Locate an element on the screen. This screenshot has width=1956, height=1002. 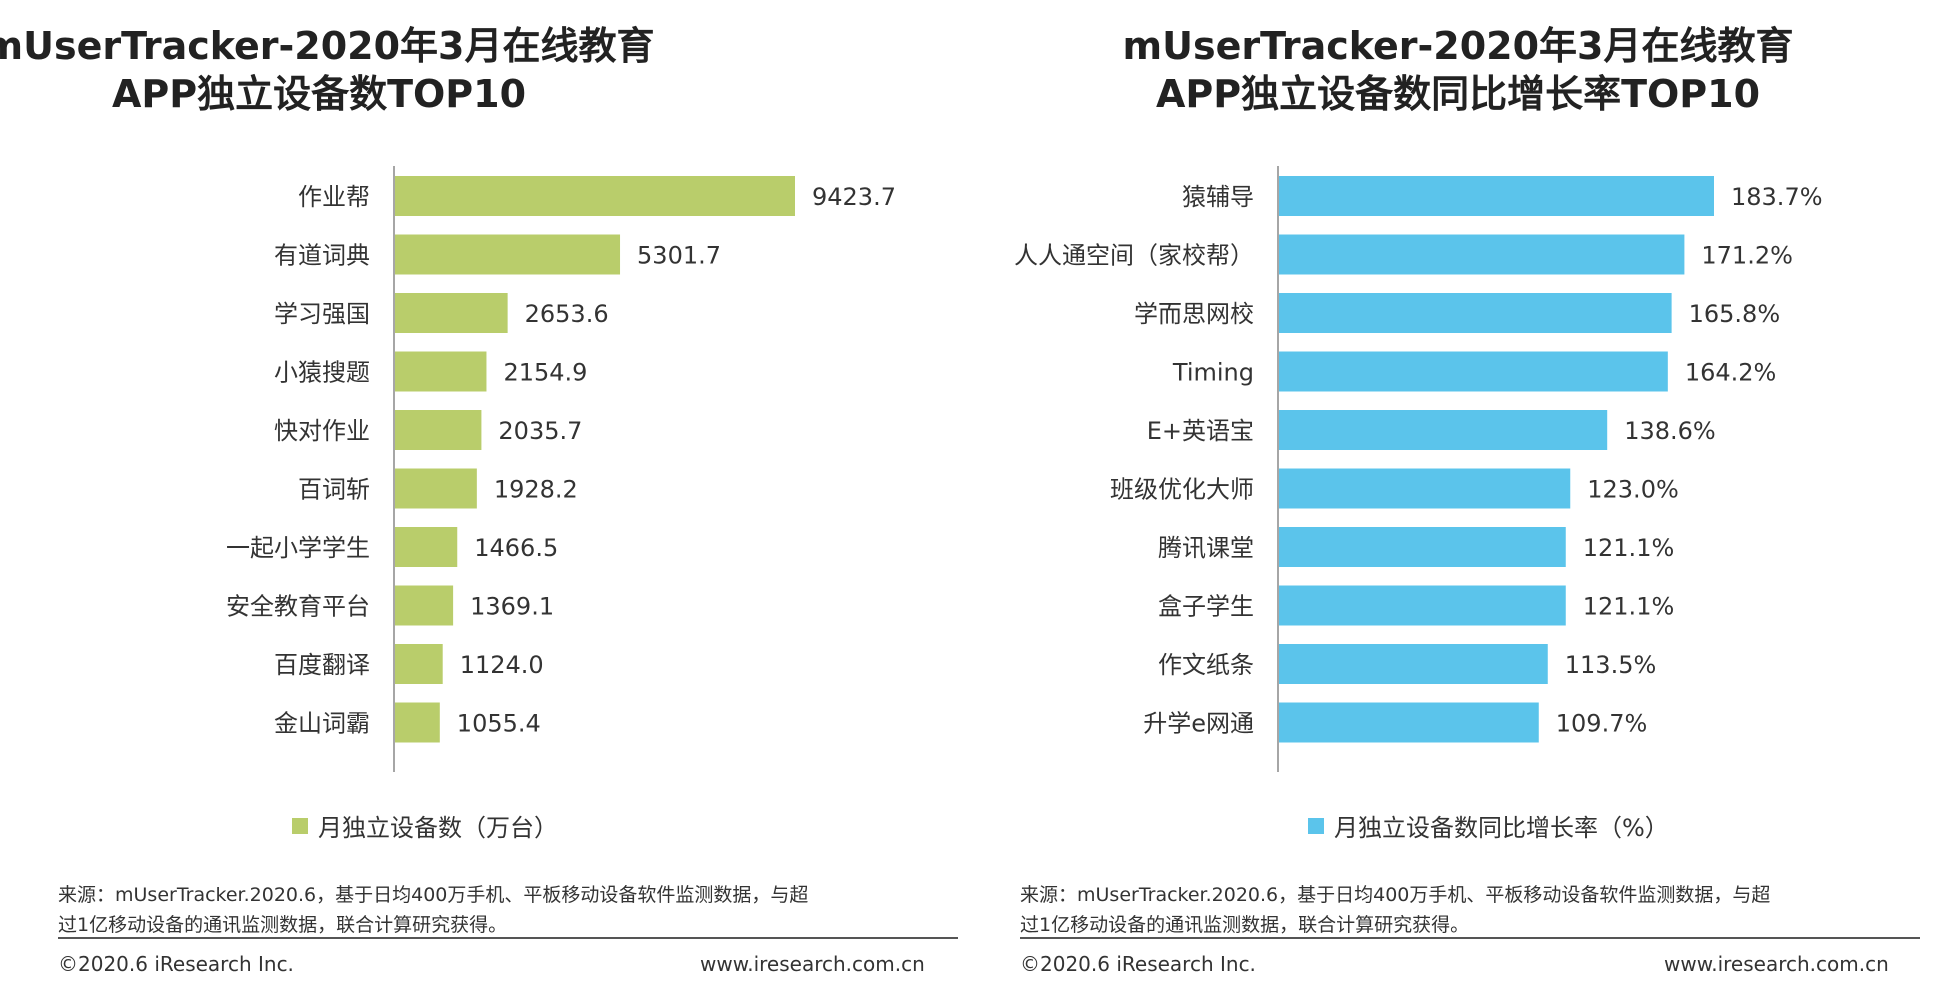
left-site-link: www.iresearch.com.cn is located at coordinates (812, 964).